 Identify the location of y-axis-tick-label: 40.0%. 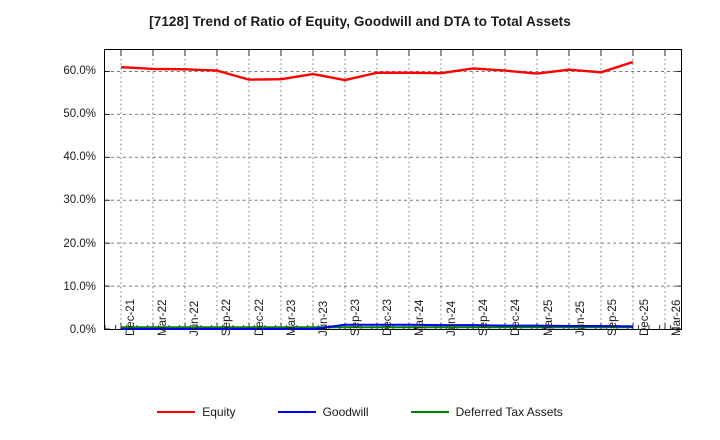
(79, 157).